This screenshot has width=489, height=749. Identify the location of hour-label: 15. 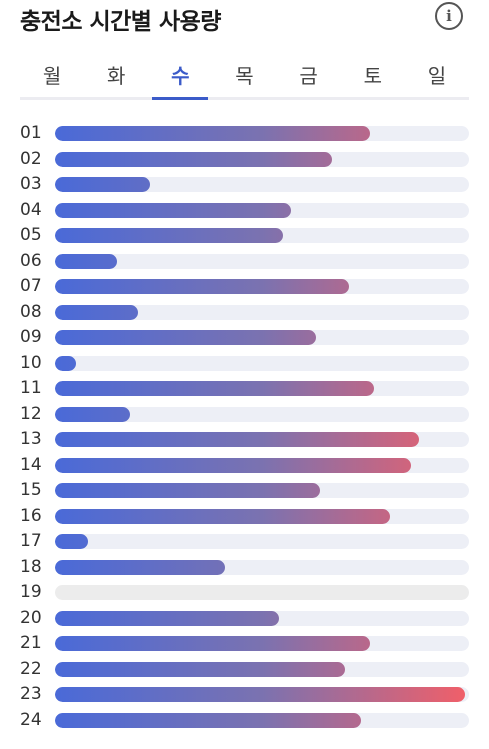
(31, 490).